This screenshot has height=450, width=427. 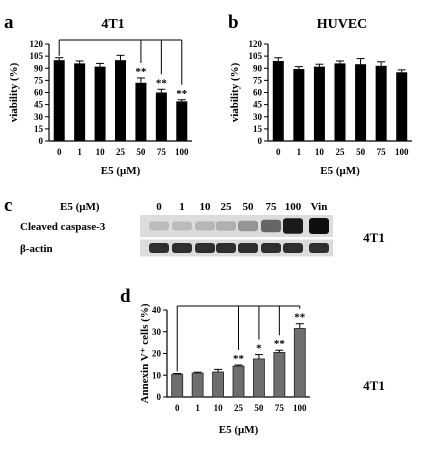 I want to click on y-axis-label: Annexin V⁺ cells (%), so click(x=145, y=353).